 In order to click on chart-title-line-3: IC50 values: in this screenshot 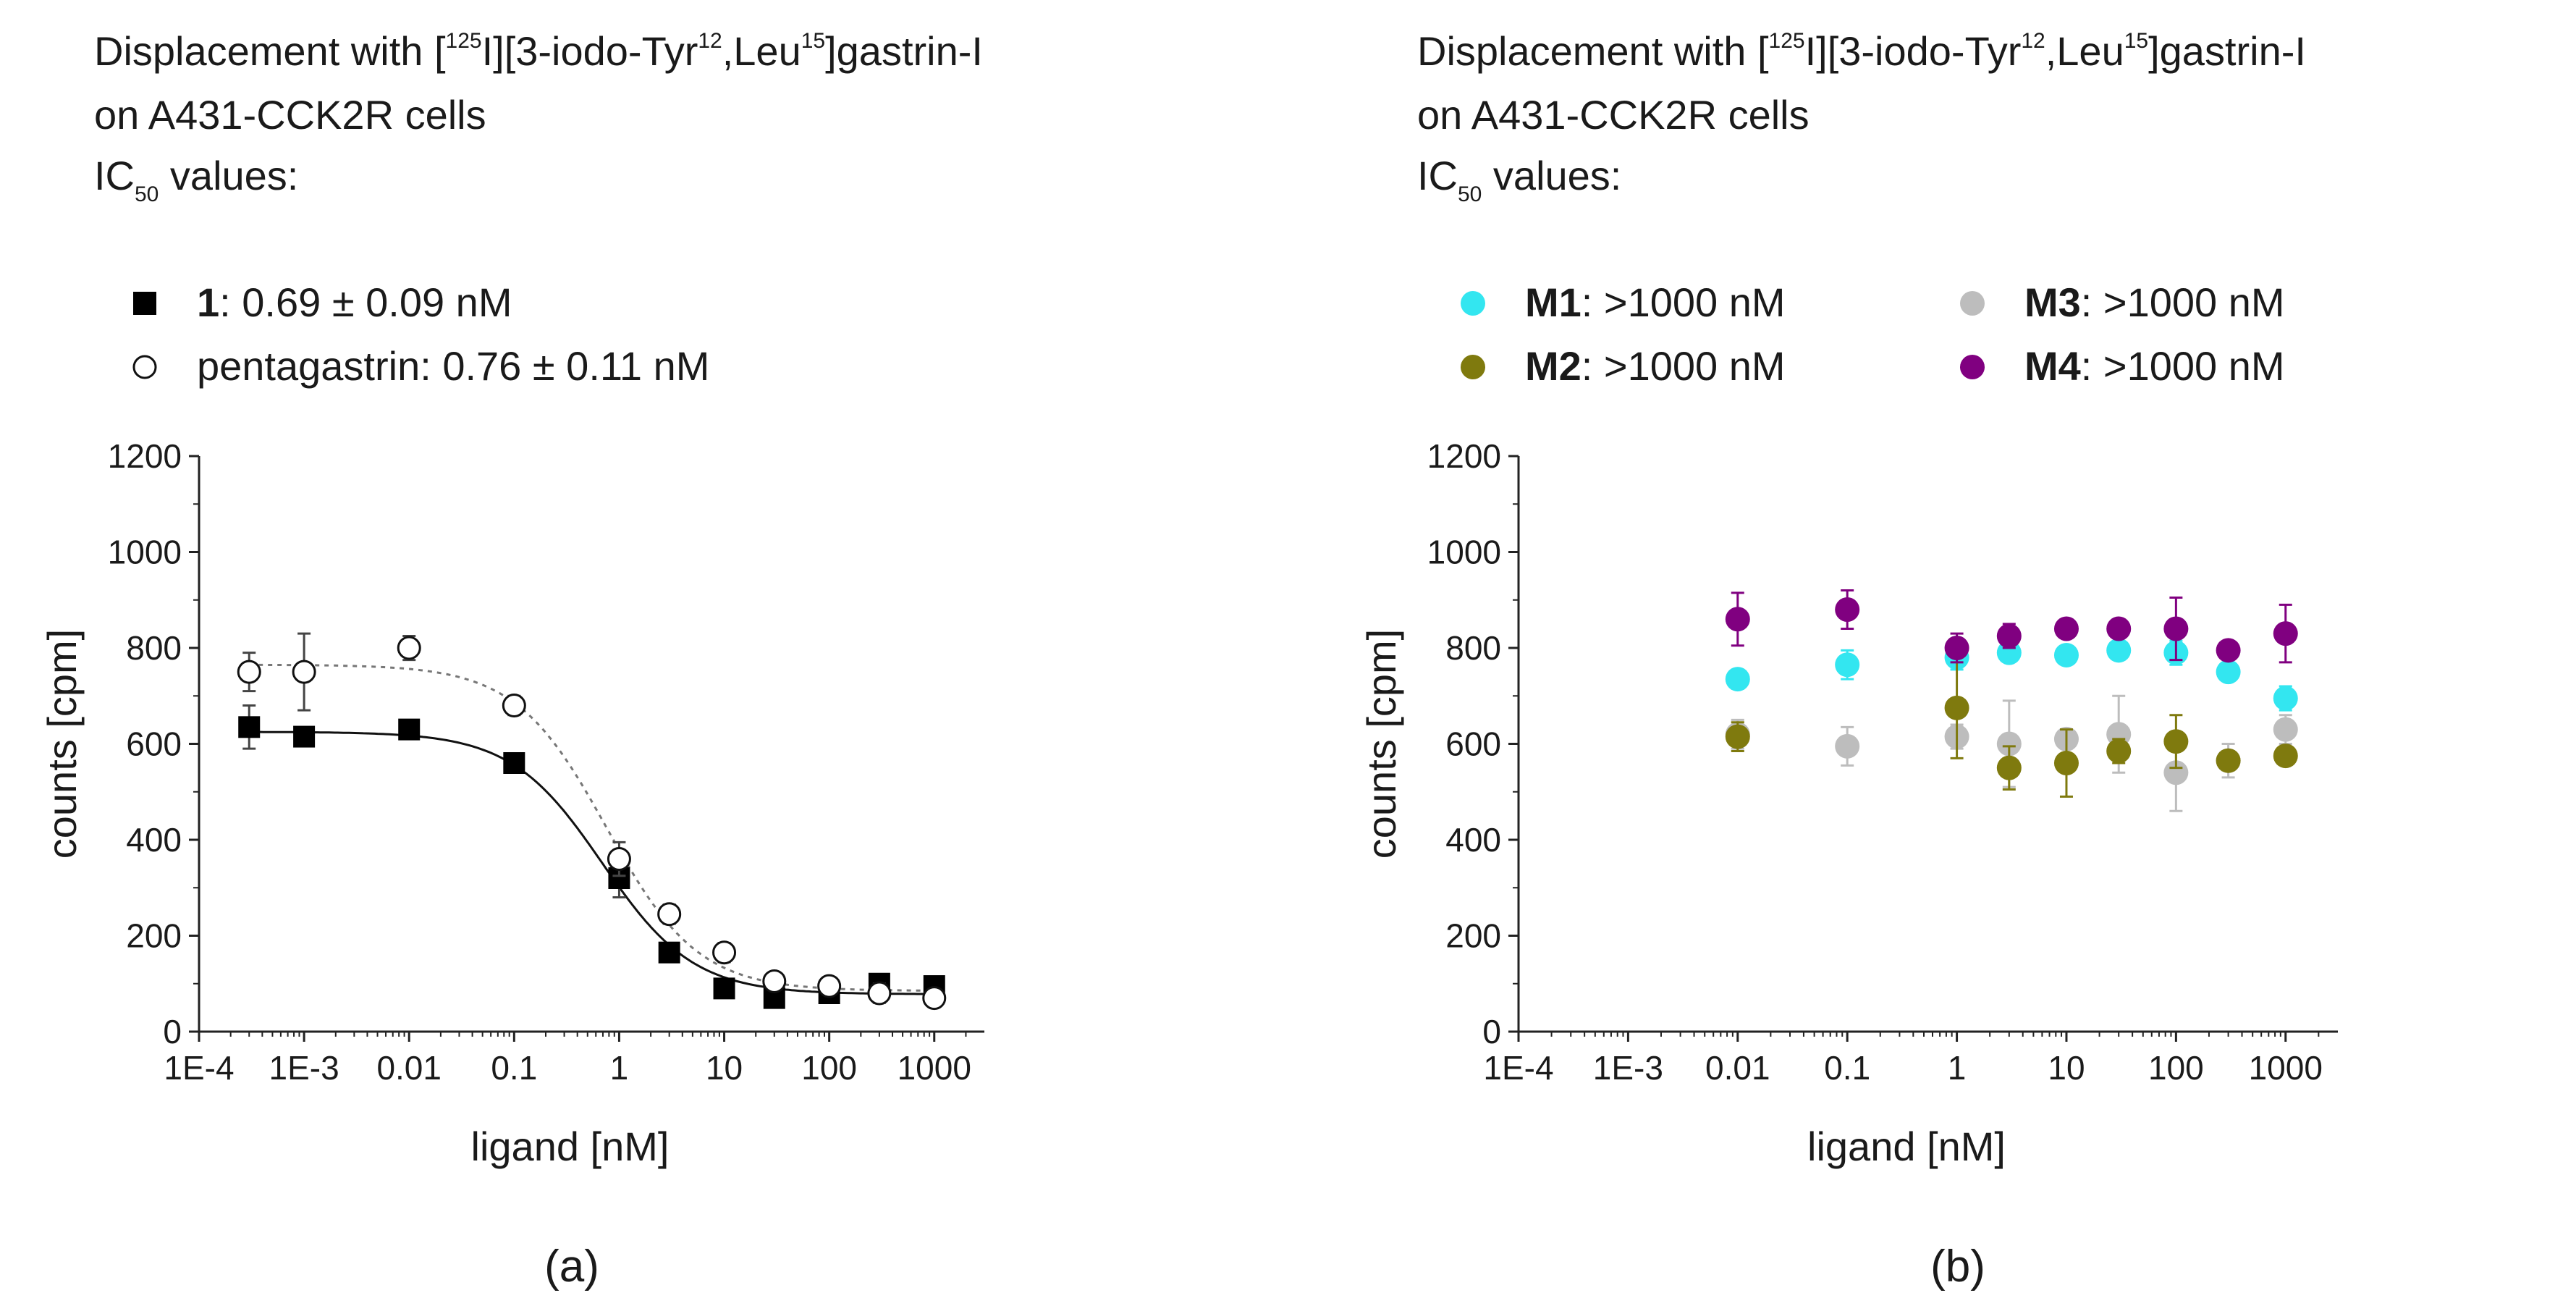, I will do `click(196, 180)`.